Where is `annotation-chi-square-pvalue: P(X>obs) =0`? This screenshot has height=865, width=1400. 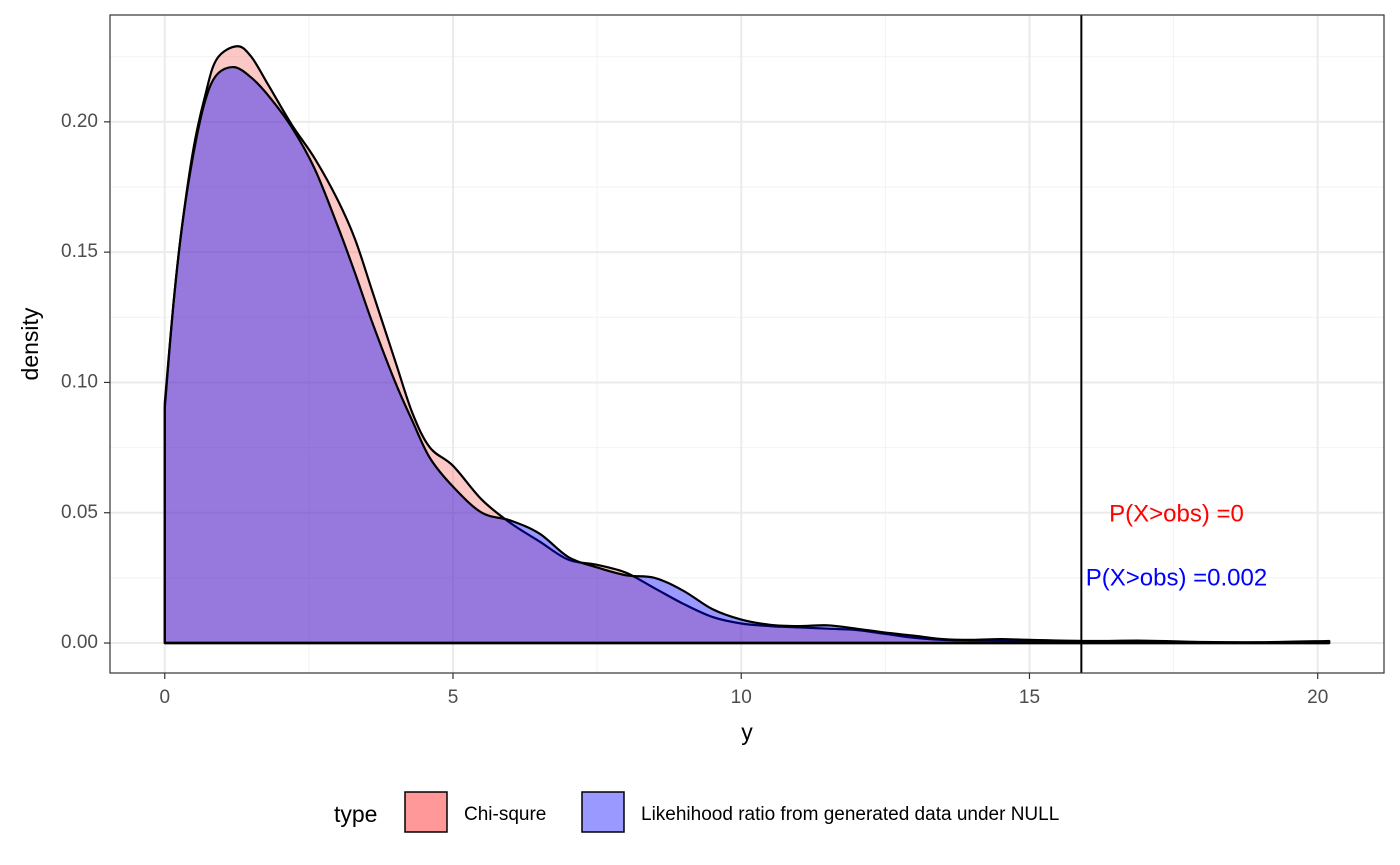
annotation-chi-square-pvalue: P(X>obs) =0 is located at coordinates (1176, 514).